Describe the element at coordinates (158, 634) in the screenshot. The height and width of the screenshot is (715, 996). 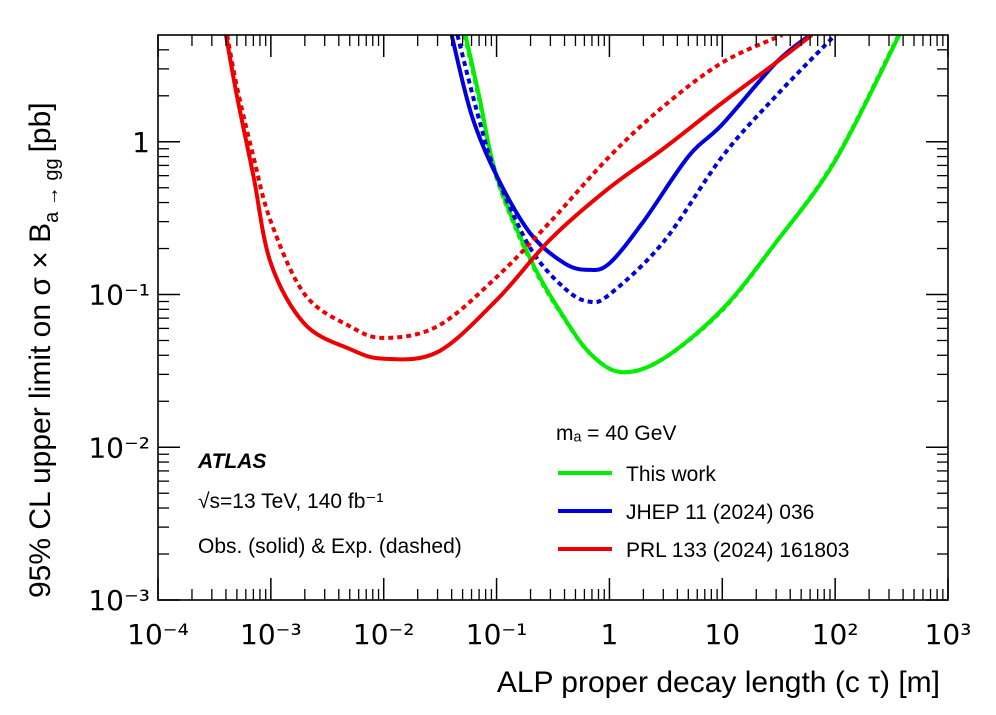
I see `x-tick-label: 10⁻⁴` at that location.